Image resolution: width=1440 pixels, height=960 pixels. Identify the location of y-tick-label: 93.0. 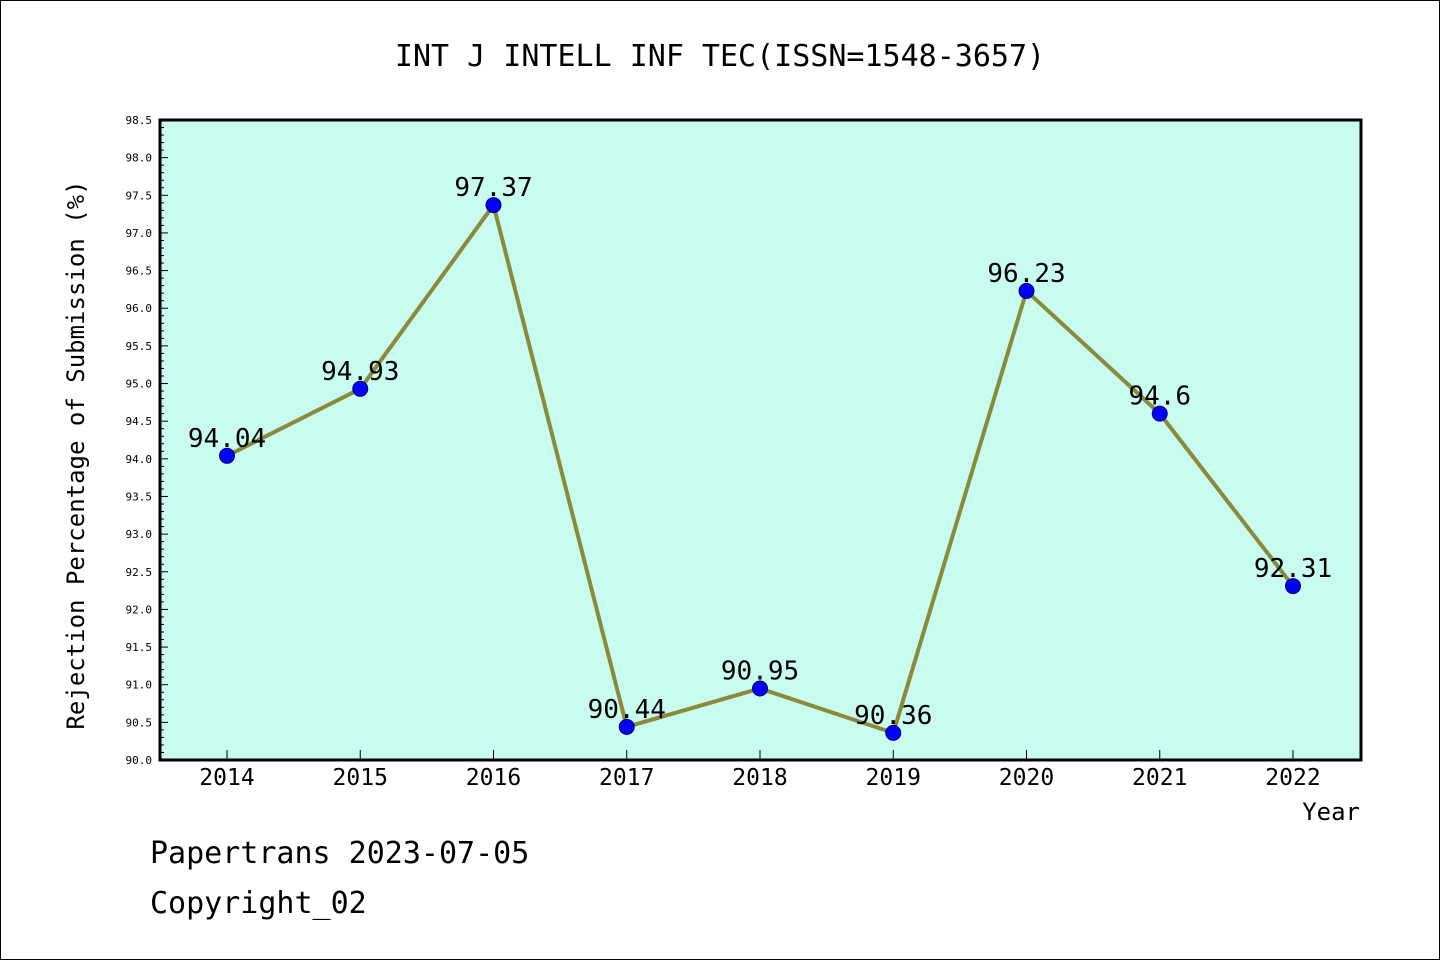
(139, 534).